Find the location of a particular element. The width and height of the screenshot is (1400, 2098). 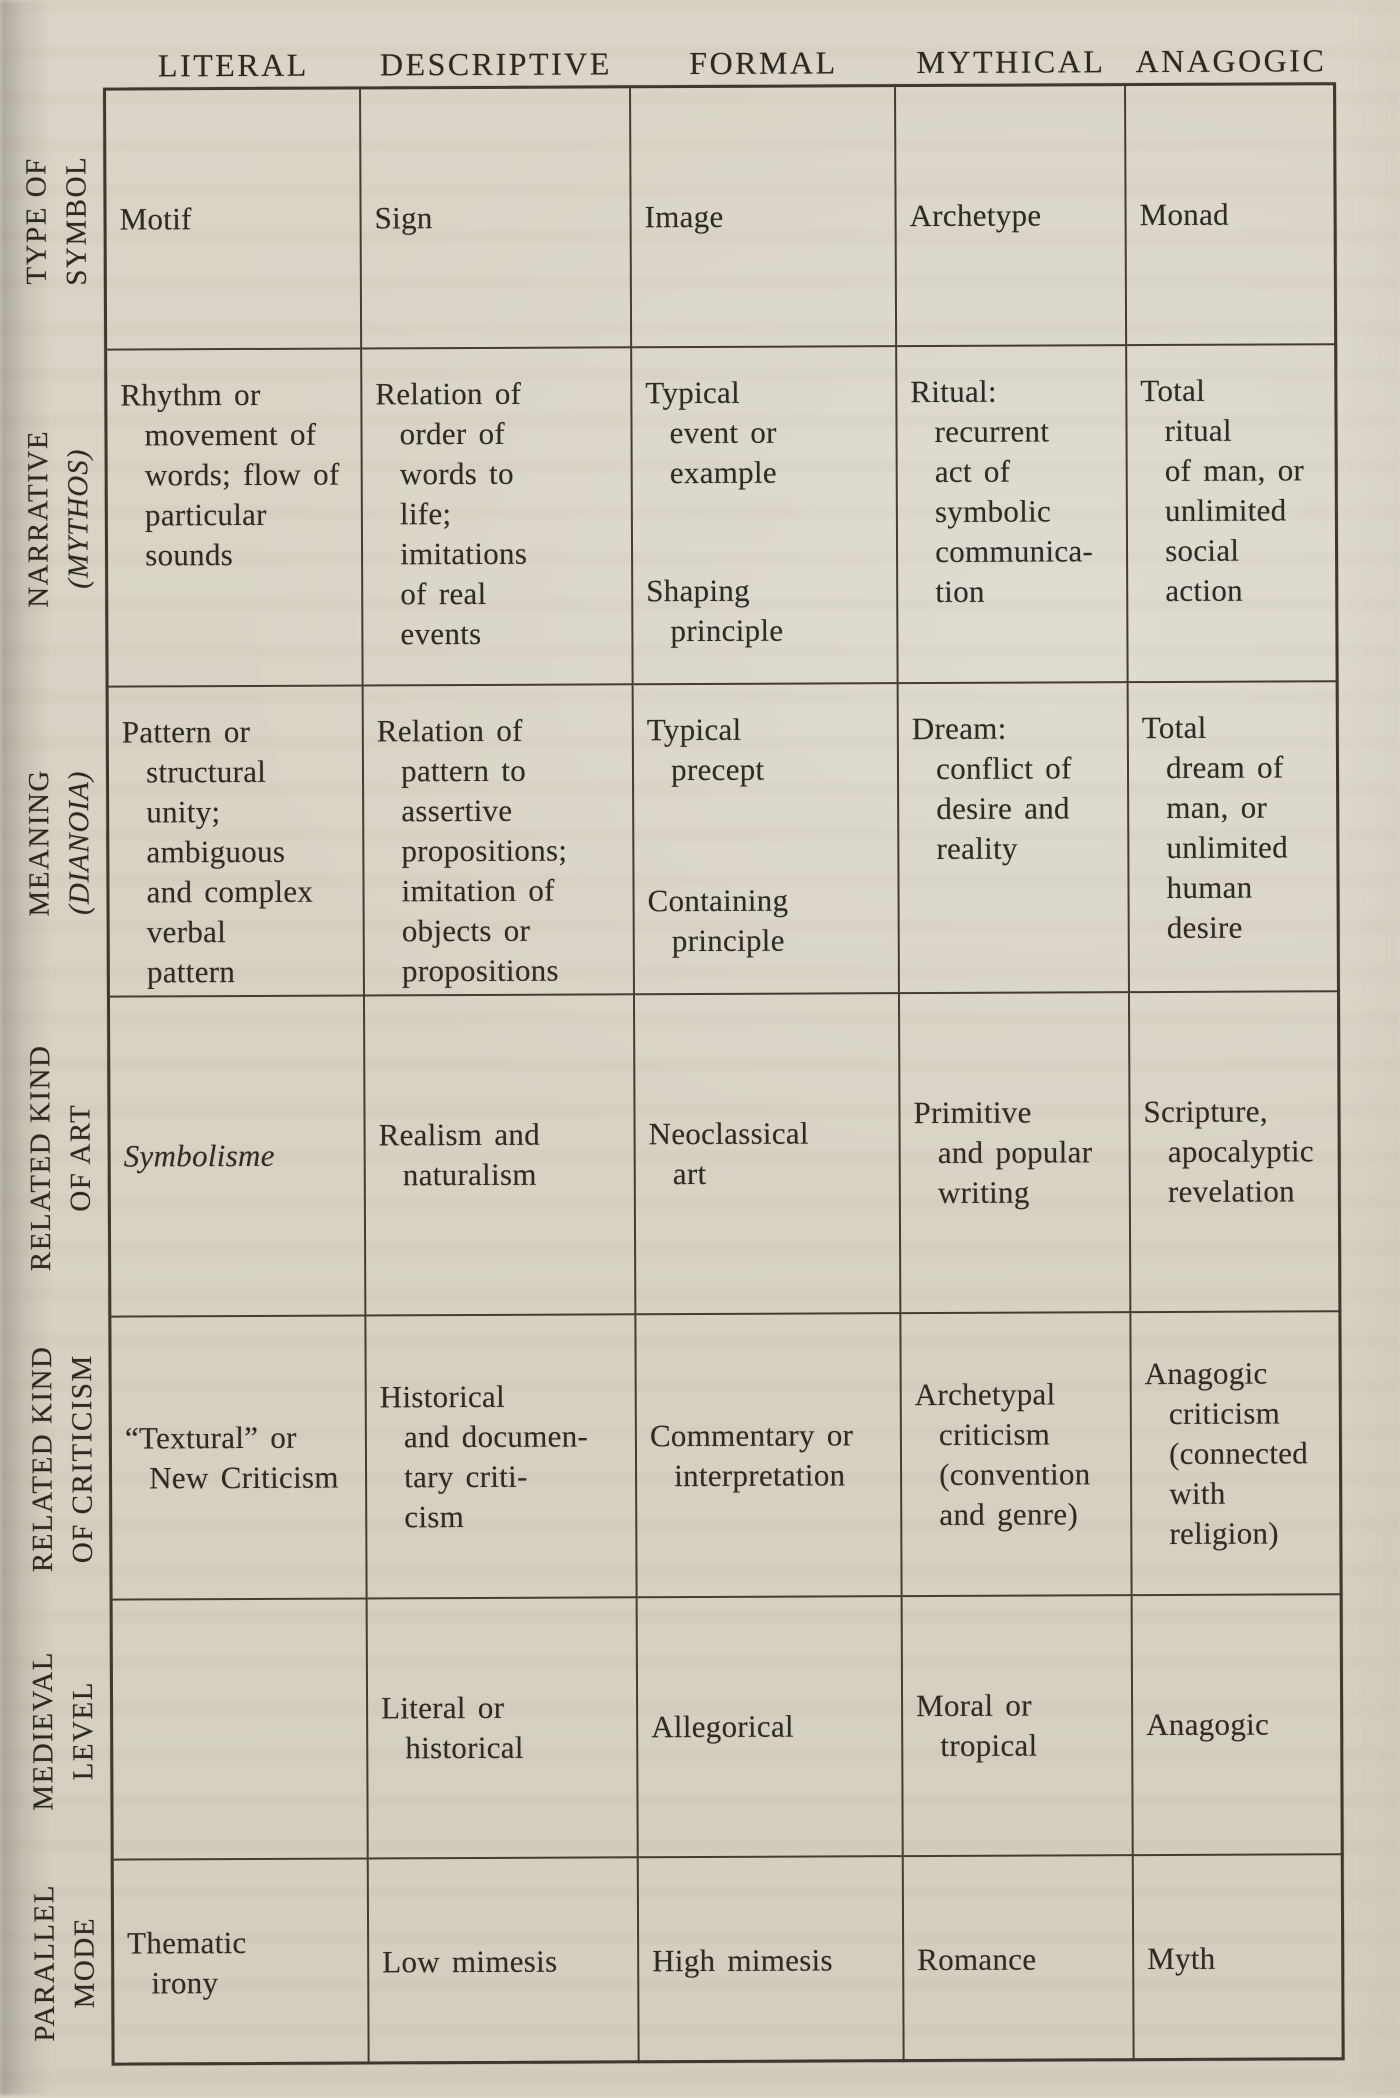

column-header-literal: LITERAL is located at coordinates (233, 65).